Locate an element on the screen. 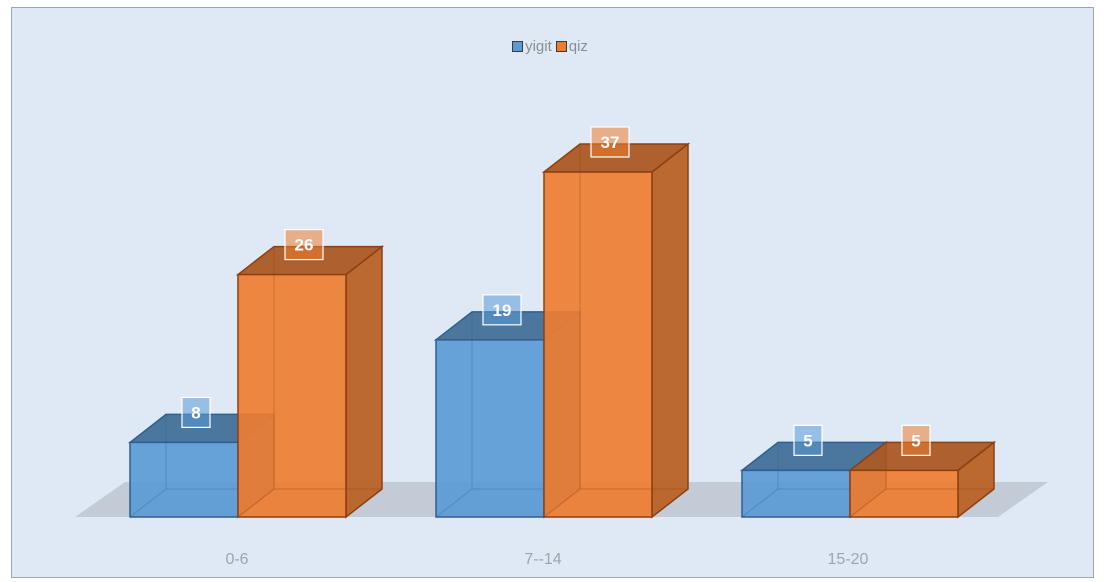 This screenshot has width=1104, height=582. legend-item-yigit: yigit is located at coordinates (532, 46).